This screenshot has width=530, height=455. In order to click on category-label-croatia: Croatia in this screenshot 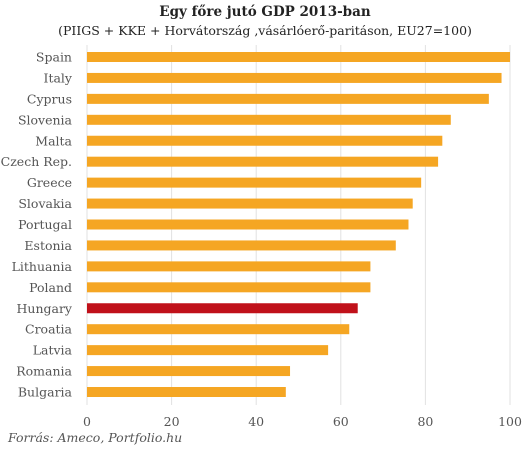, I will do `click(49, 329)`.